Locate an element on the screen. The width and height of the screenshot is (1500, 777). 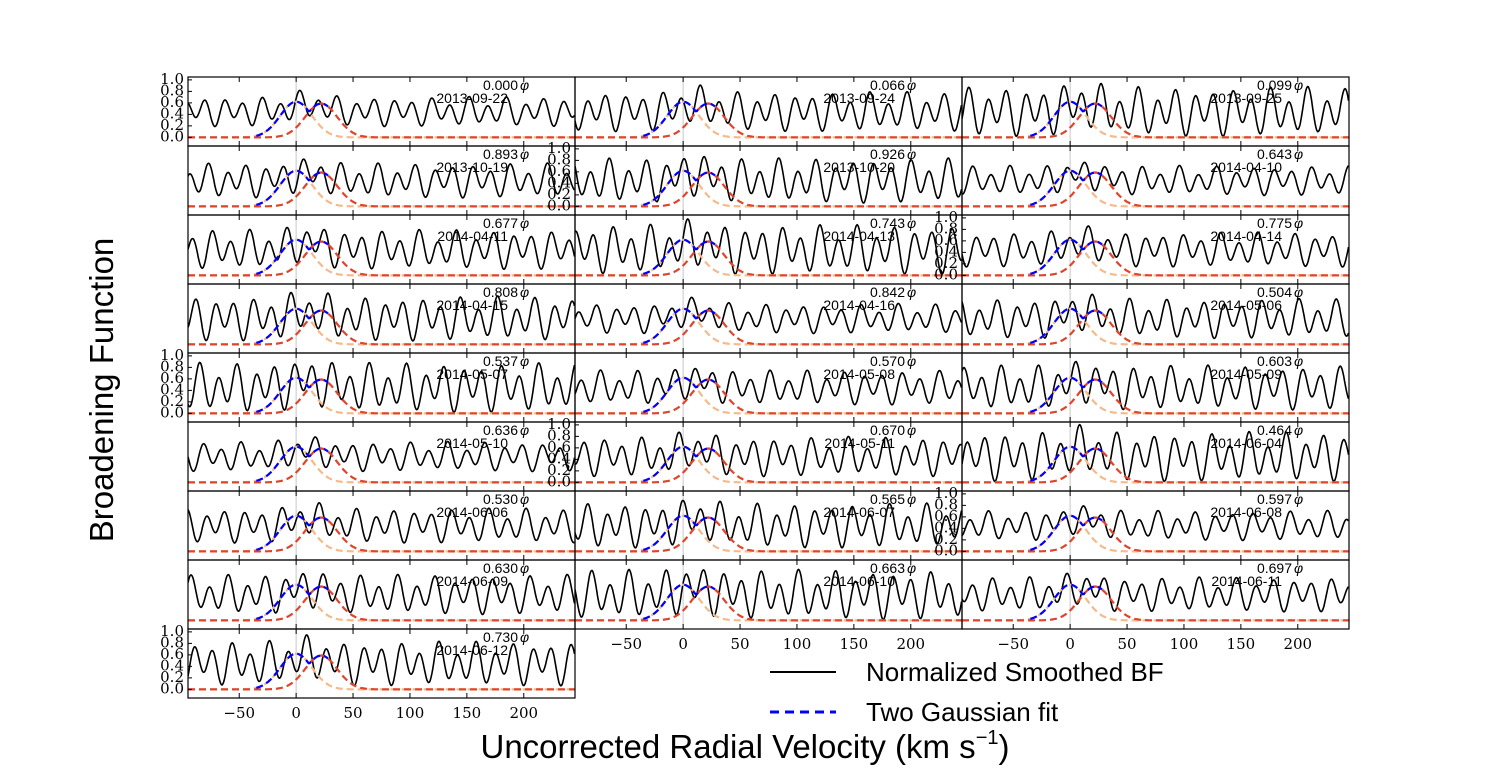
date-label: 2014-06-11 is located at coordinates (1246, 581).